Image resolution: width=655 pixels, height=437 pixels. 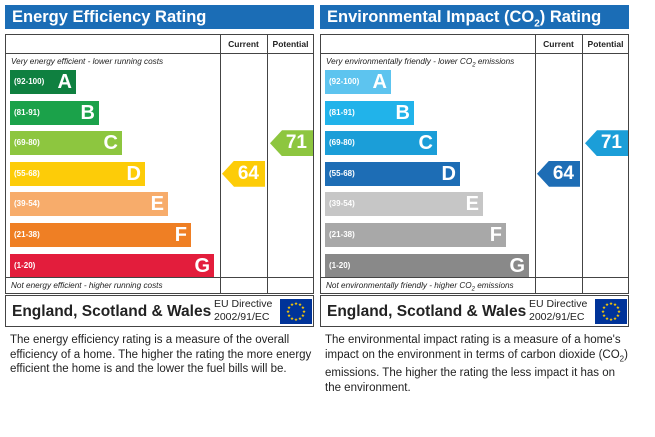 I want to click on energy-panel-title: Energy Efficiency Rating, so click(x=159, y=17).